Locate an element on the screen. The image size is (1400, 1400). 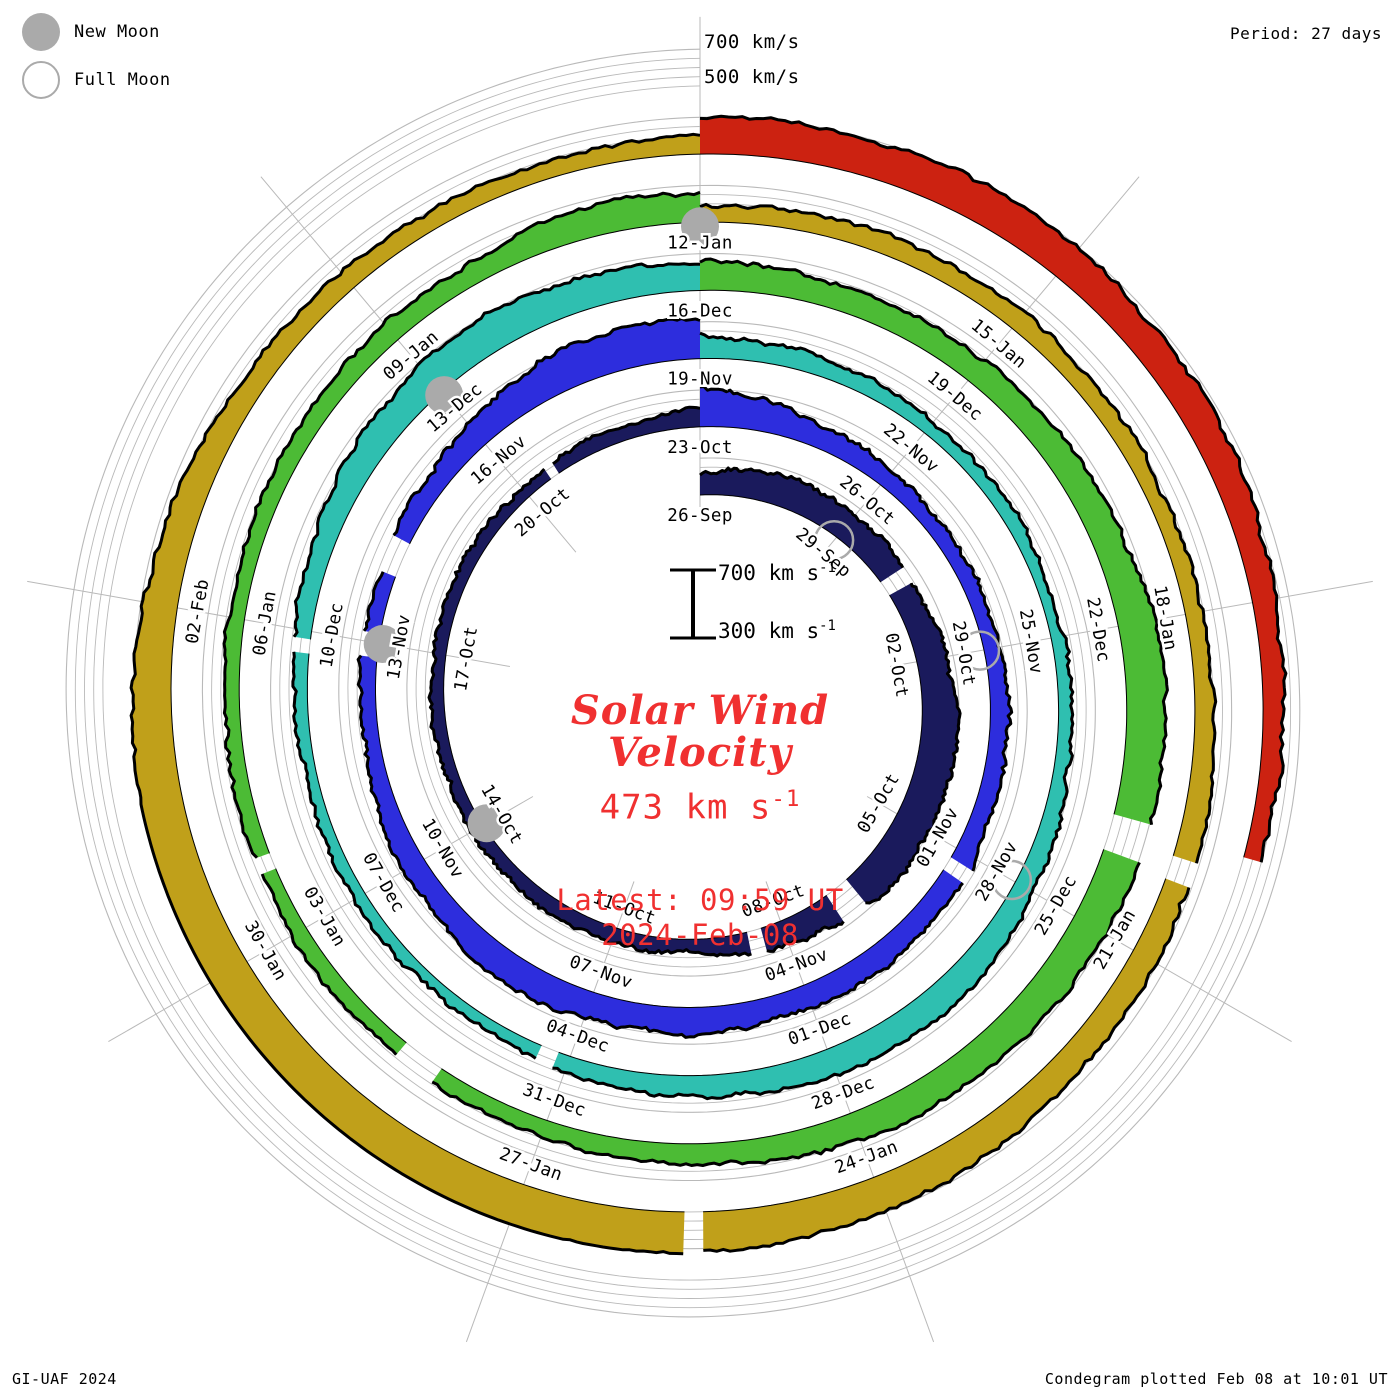
date-label-halo: 12-Jan is located at coordinates (700, 243).